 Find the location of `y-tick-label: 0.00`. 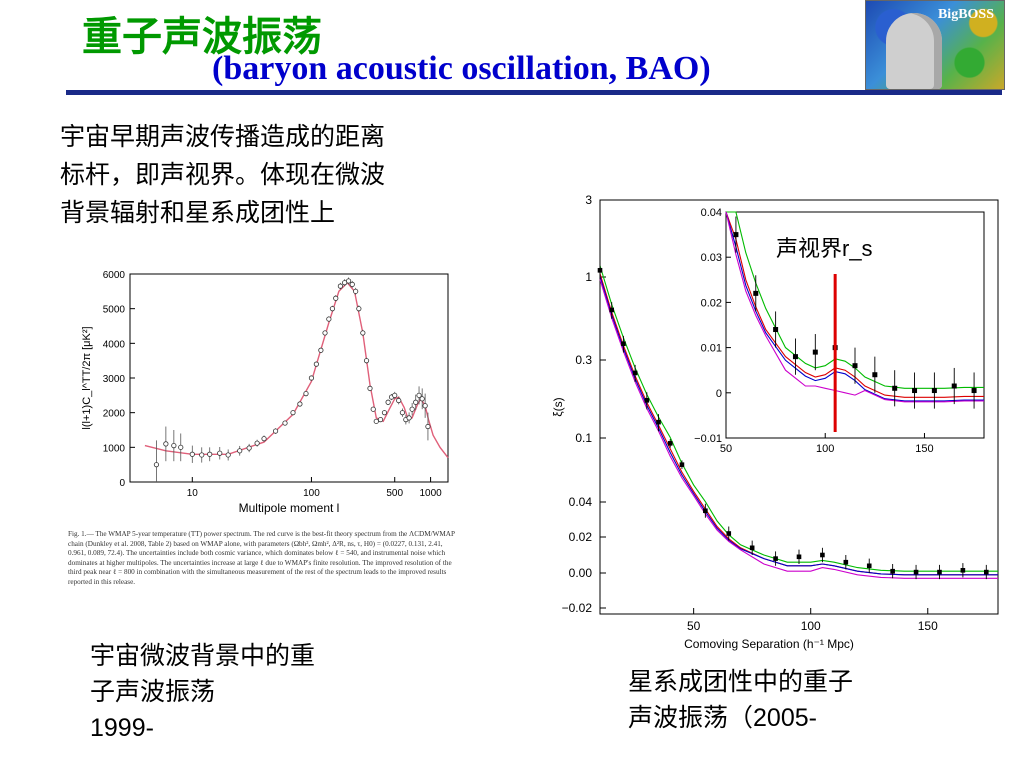

y-tick-label: 0.00 is located at coordinates (581, 573).